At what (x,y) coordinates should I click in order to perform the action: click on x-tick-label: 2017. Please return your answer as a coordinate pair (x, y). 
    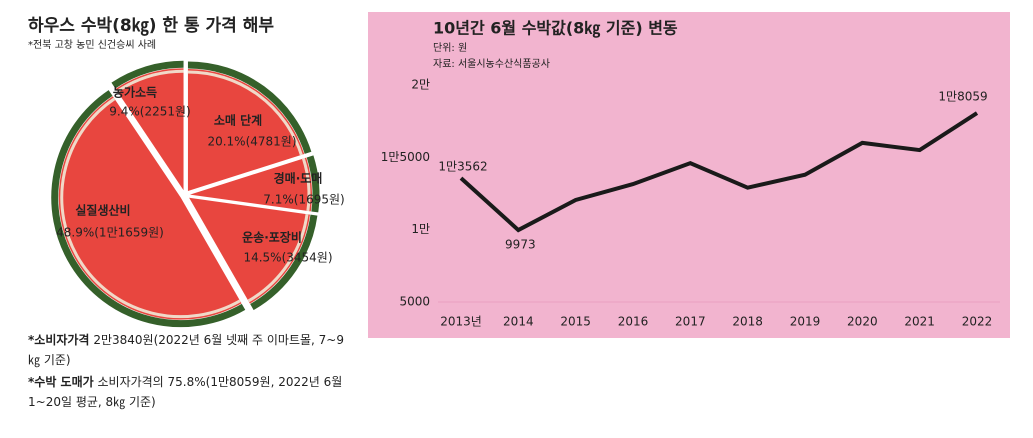
    Looking at the image, I should click on (690, 322).